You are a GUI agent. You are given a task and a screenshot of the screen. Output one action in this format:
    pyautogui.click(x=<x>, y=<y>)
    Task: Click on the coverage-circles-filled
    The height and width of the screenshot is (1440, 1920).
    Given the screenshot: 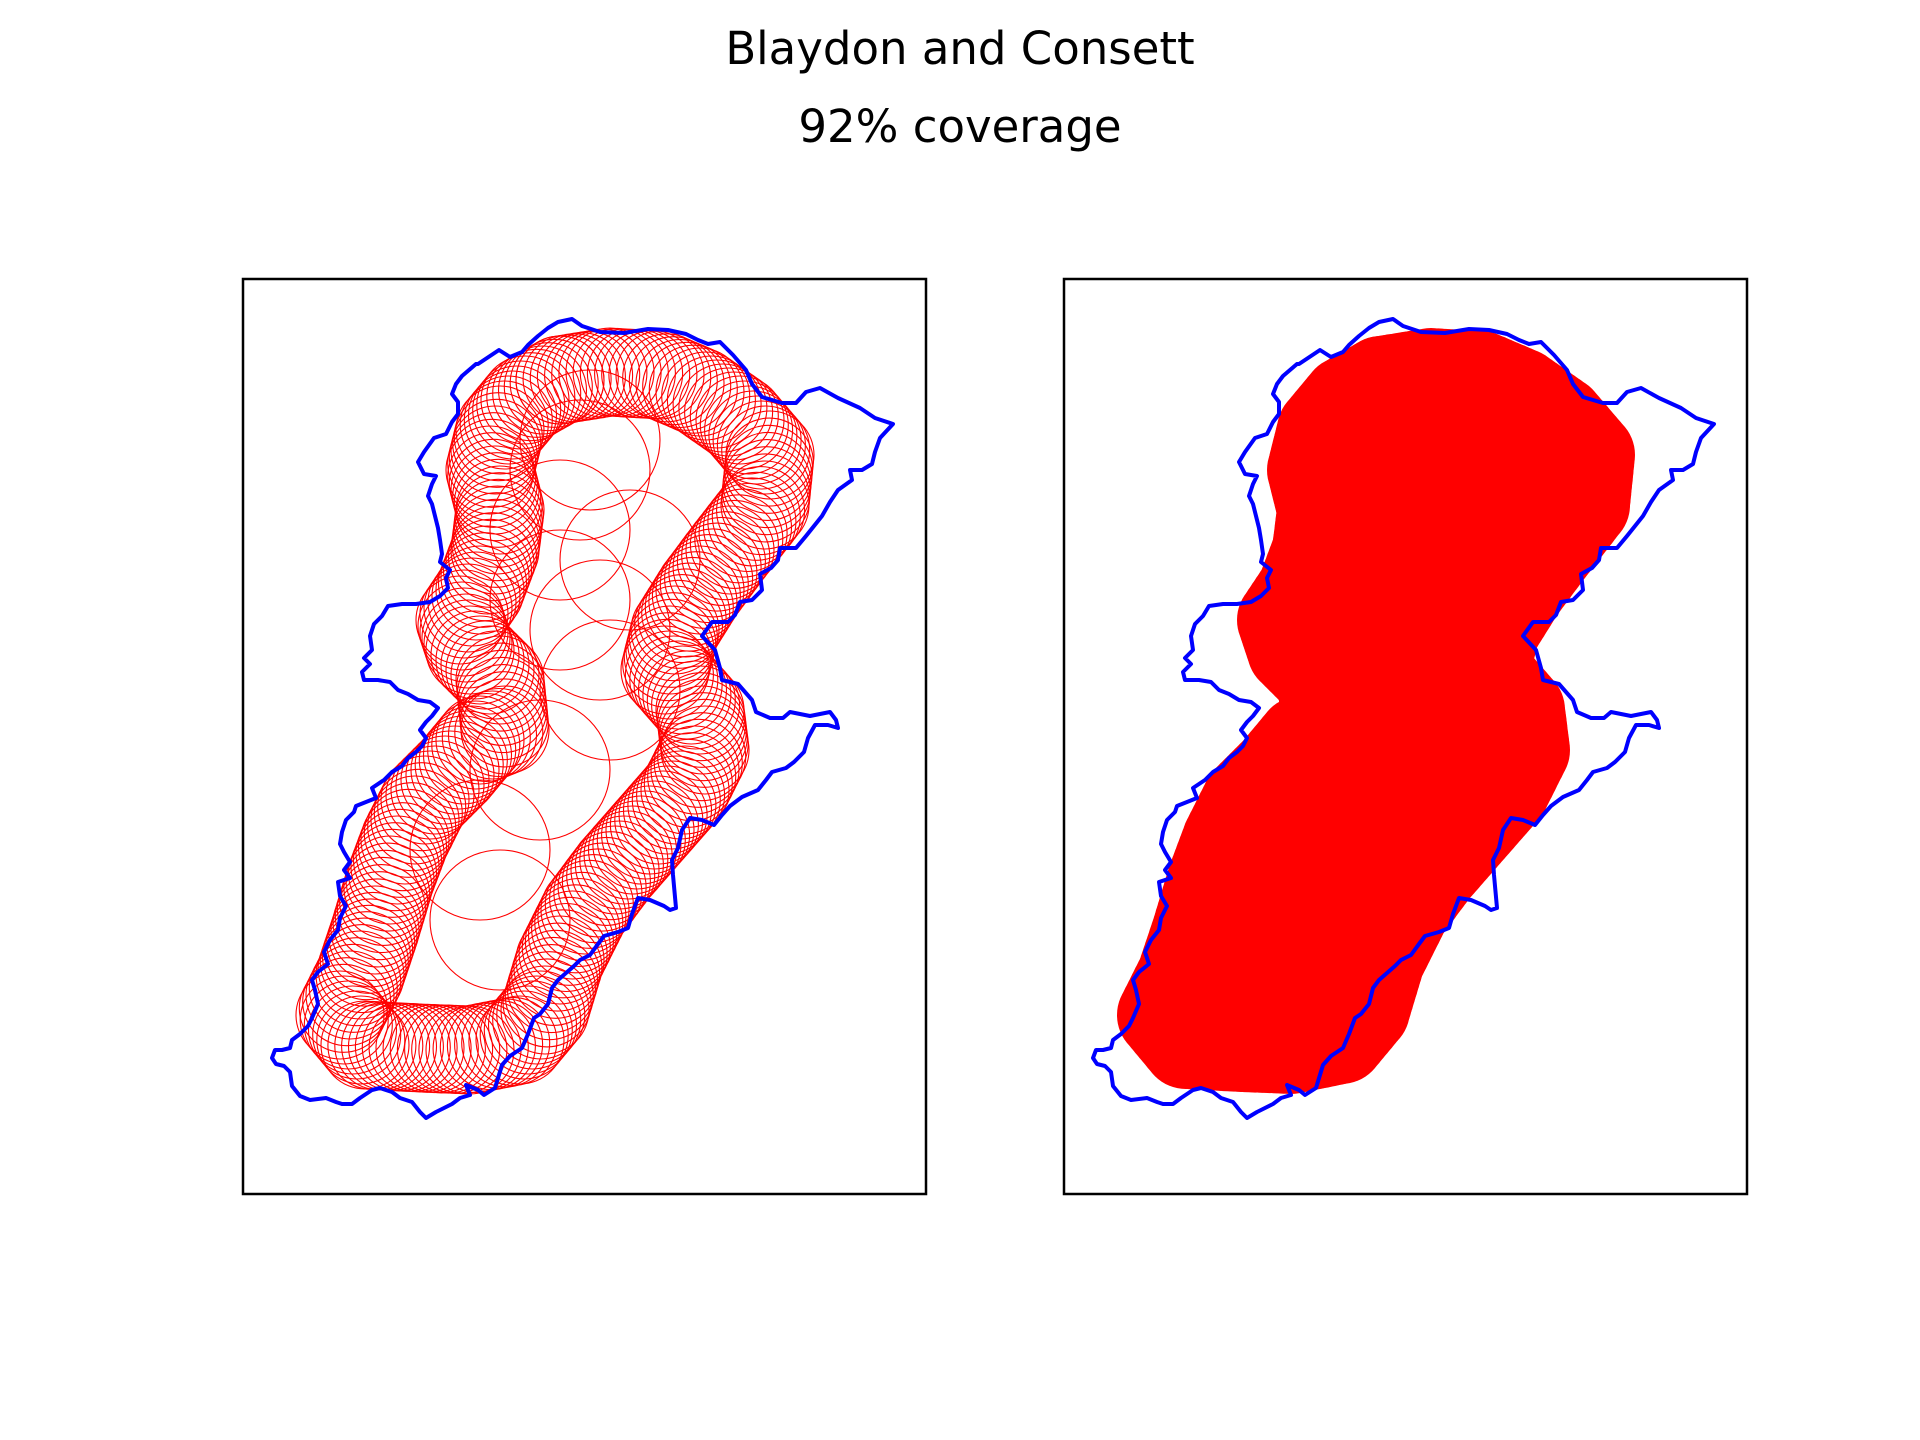 What is the action you would take?
    pyautogui.click(x=1376, y=711)
    